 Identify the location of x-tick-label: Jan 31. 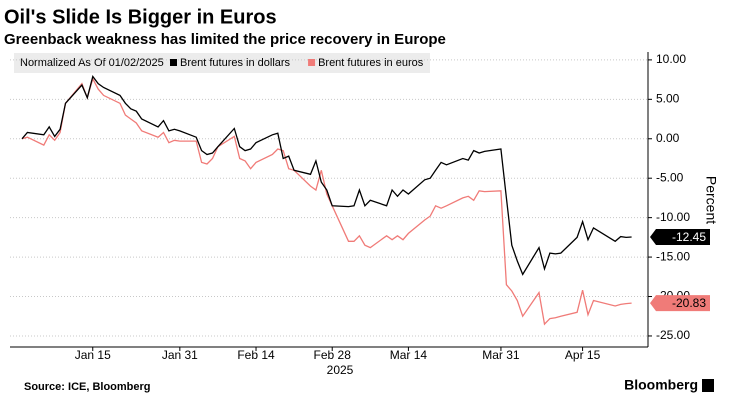
(180, 355).